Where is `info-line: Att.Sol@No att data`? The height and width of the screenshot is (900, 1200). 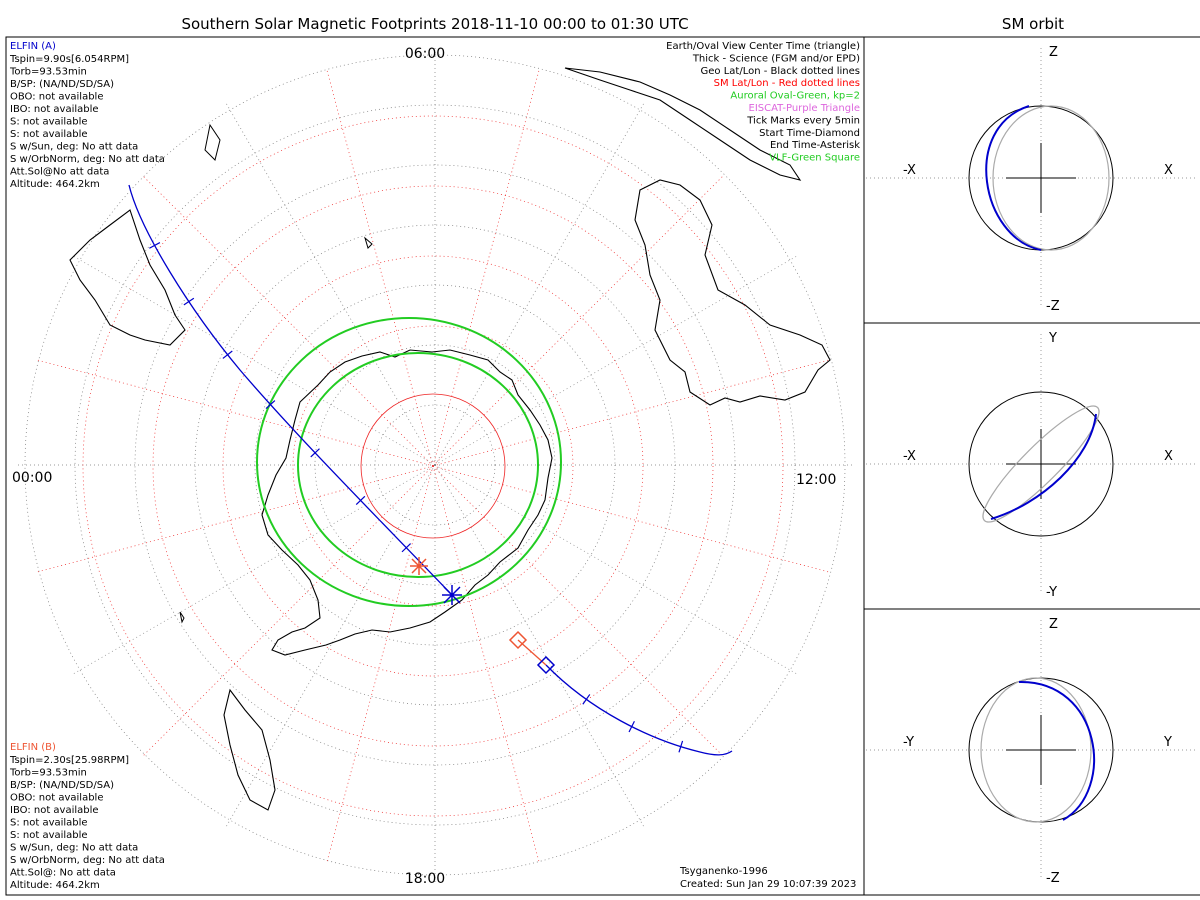 info-line: Att.Sol@No att data is located at coordinates (59, 172).